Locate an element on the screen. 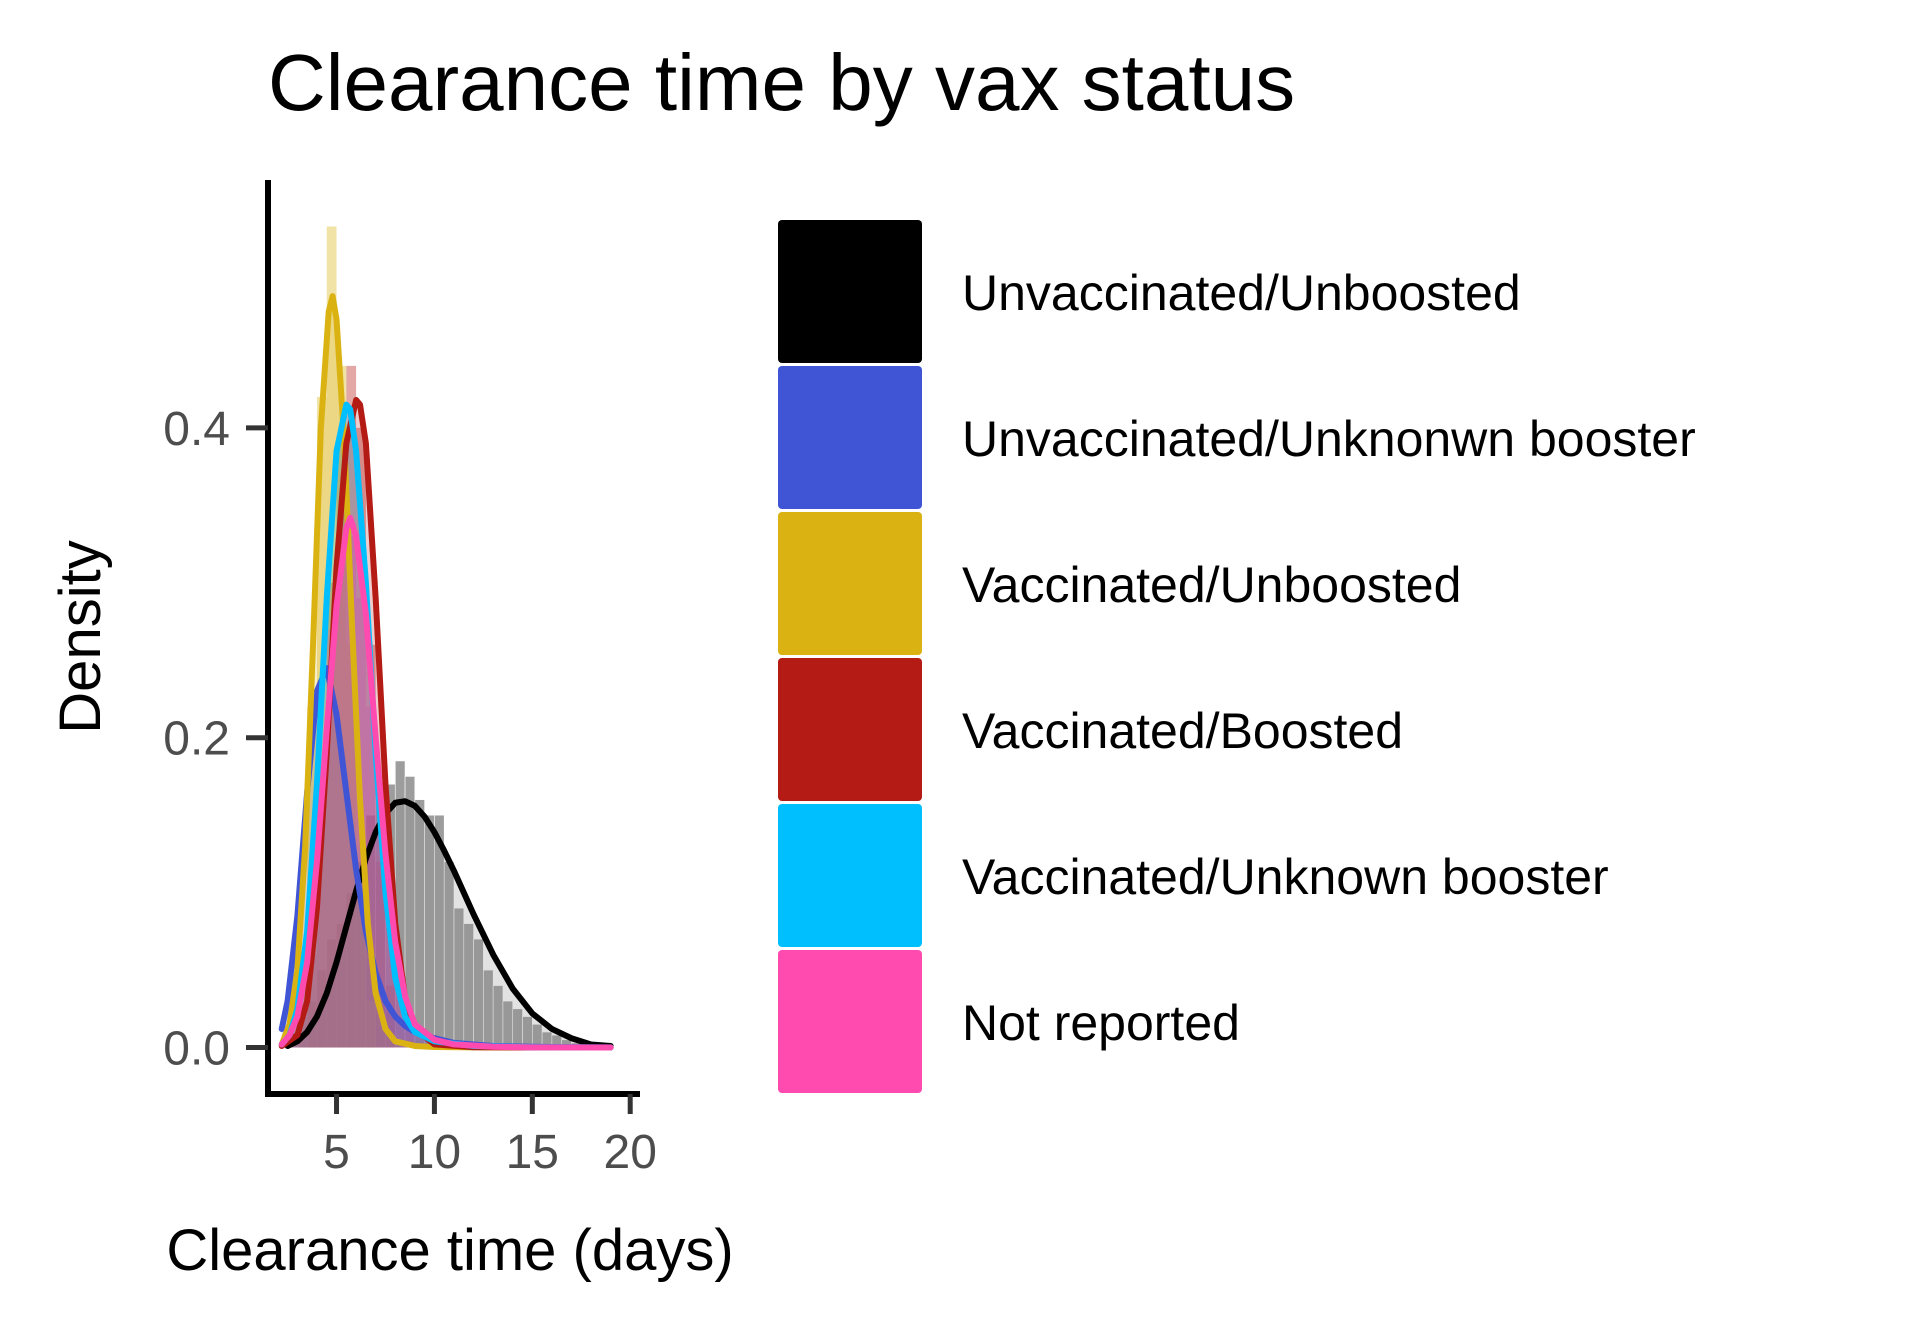  x-tick-label-3: 20 is located at coordinates (630, 1152).